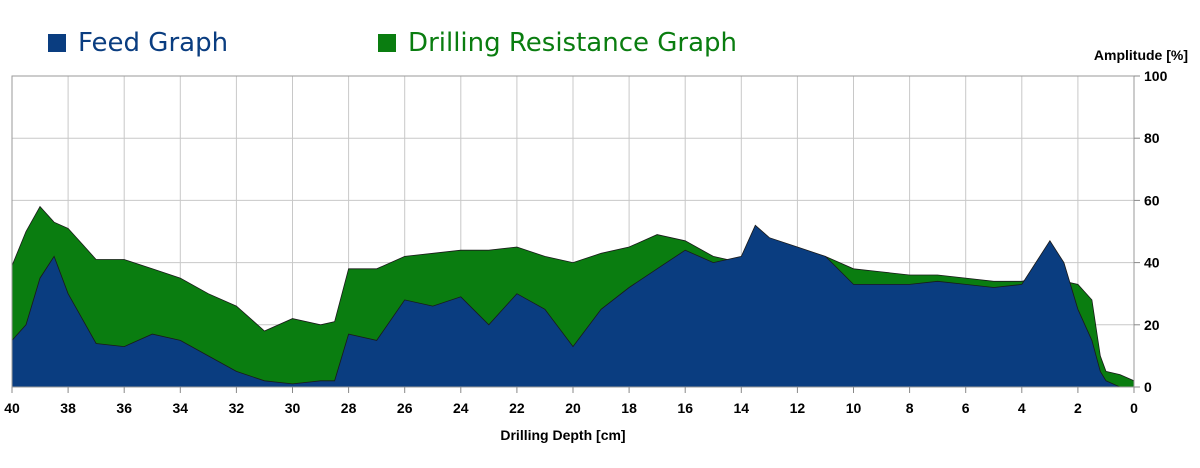 The height and width of the screenshot is (468, 1200). What do you see at coordinates (1156, 76) in the screenshot?
I see `y-tick-label: 100` at bounding box center [1156, 76].